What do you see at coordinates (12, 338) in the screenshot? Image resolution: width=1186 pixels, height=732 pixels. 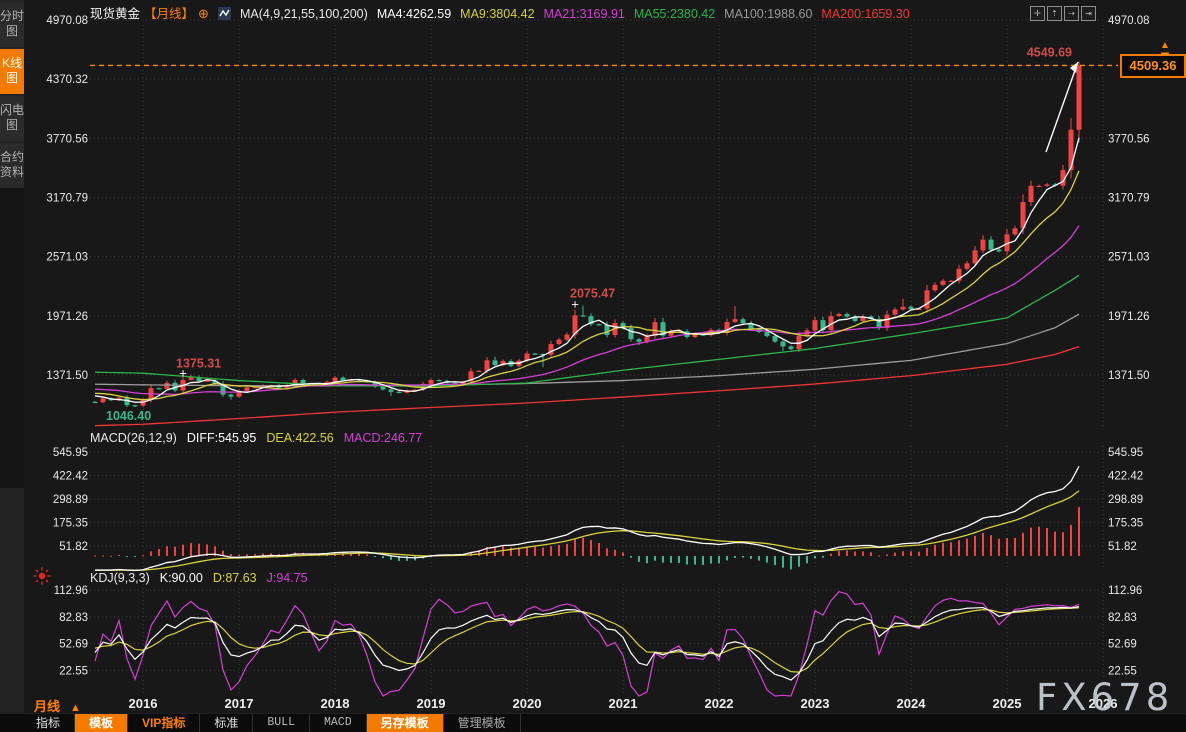 I see `sidebar-filler` at bounding box center [12, 338].